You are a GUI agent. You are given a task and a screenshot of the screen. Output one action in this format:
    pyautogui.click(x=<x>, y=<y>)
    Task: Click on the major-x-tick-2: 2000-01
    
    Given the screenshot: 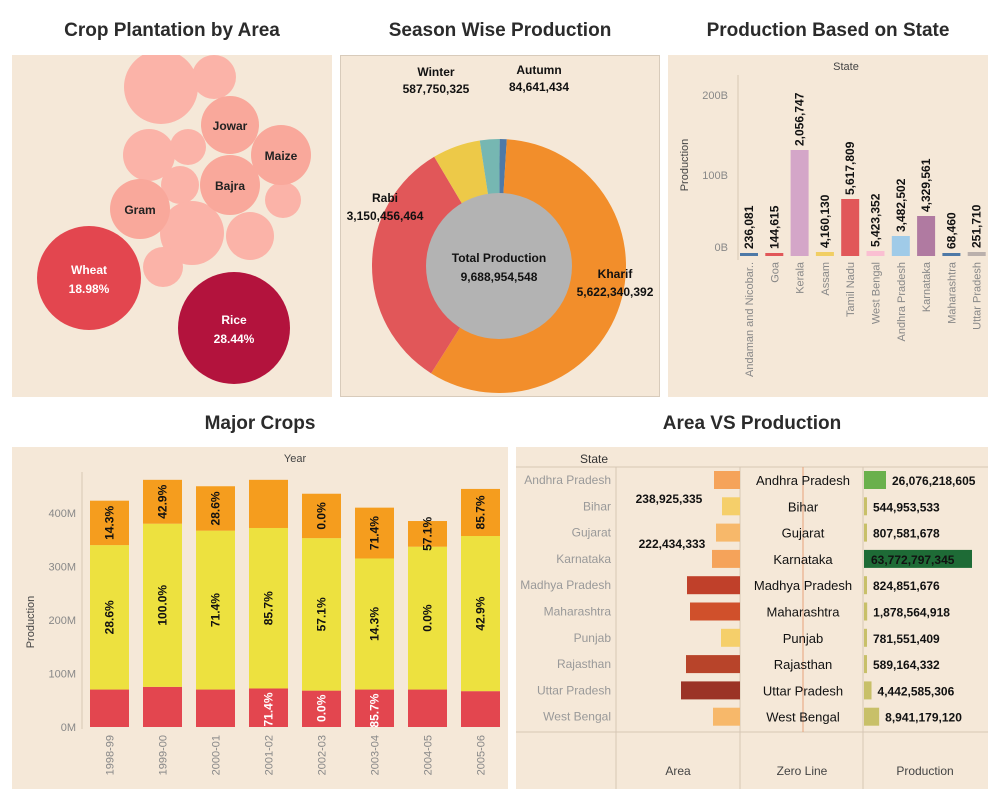 What is the action you would take?
    pyautogui.click(x=217, y=755)
    